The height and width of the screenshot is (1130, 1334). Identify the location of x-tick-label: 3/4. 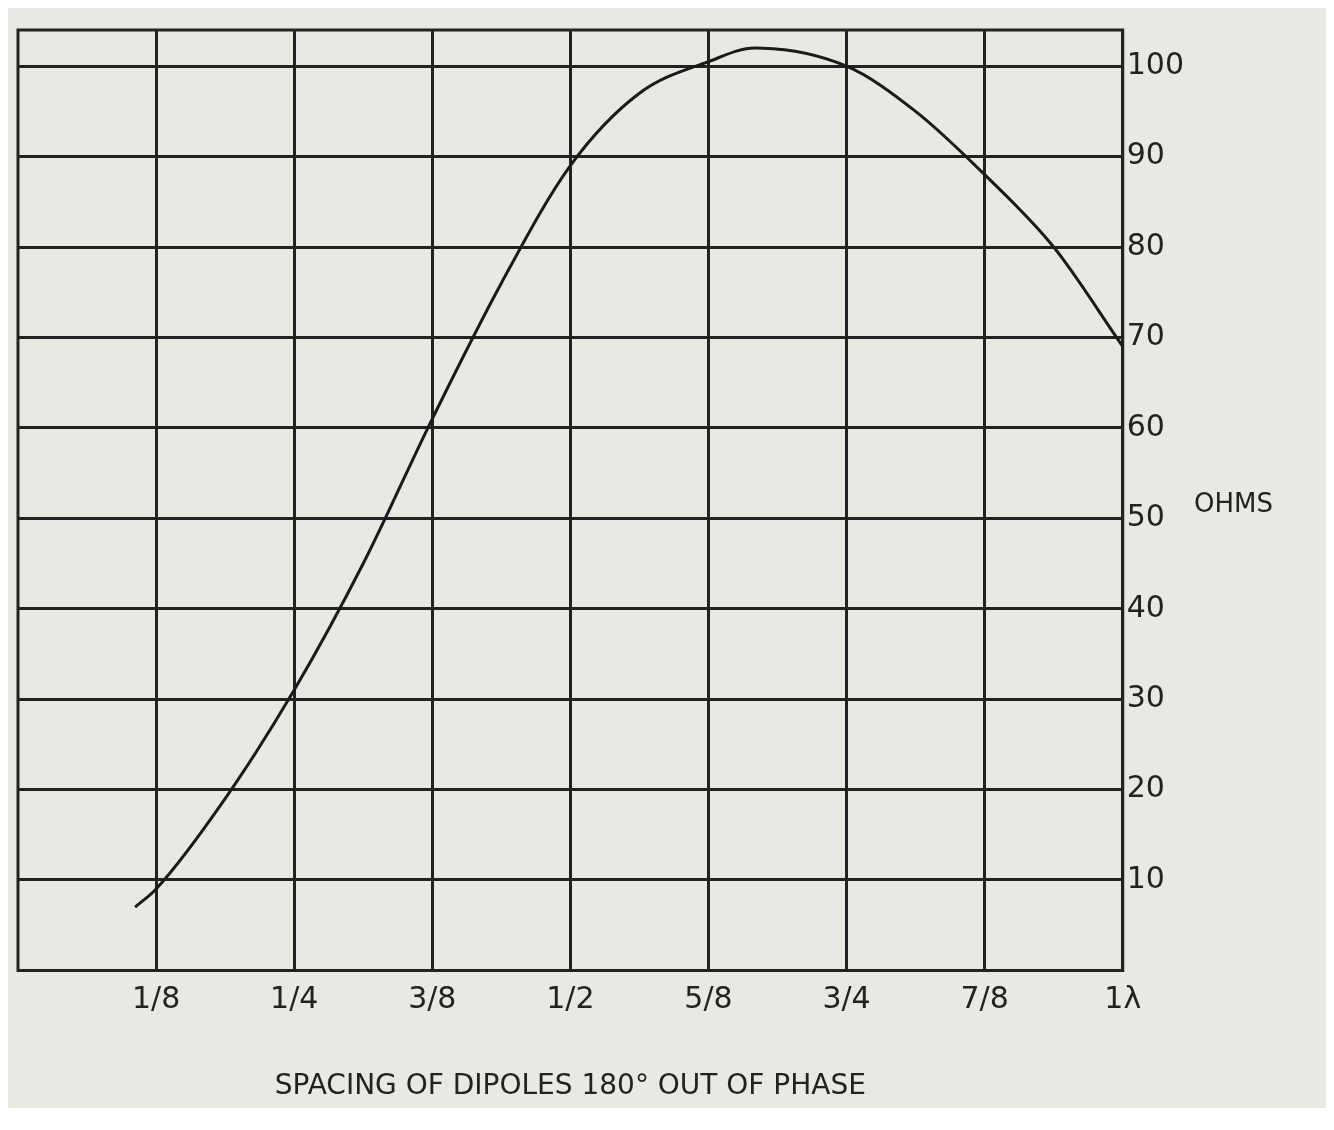
(846, 998).